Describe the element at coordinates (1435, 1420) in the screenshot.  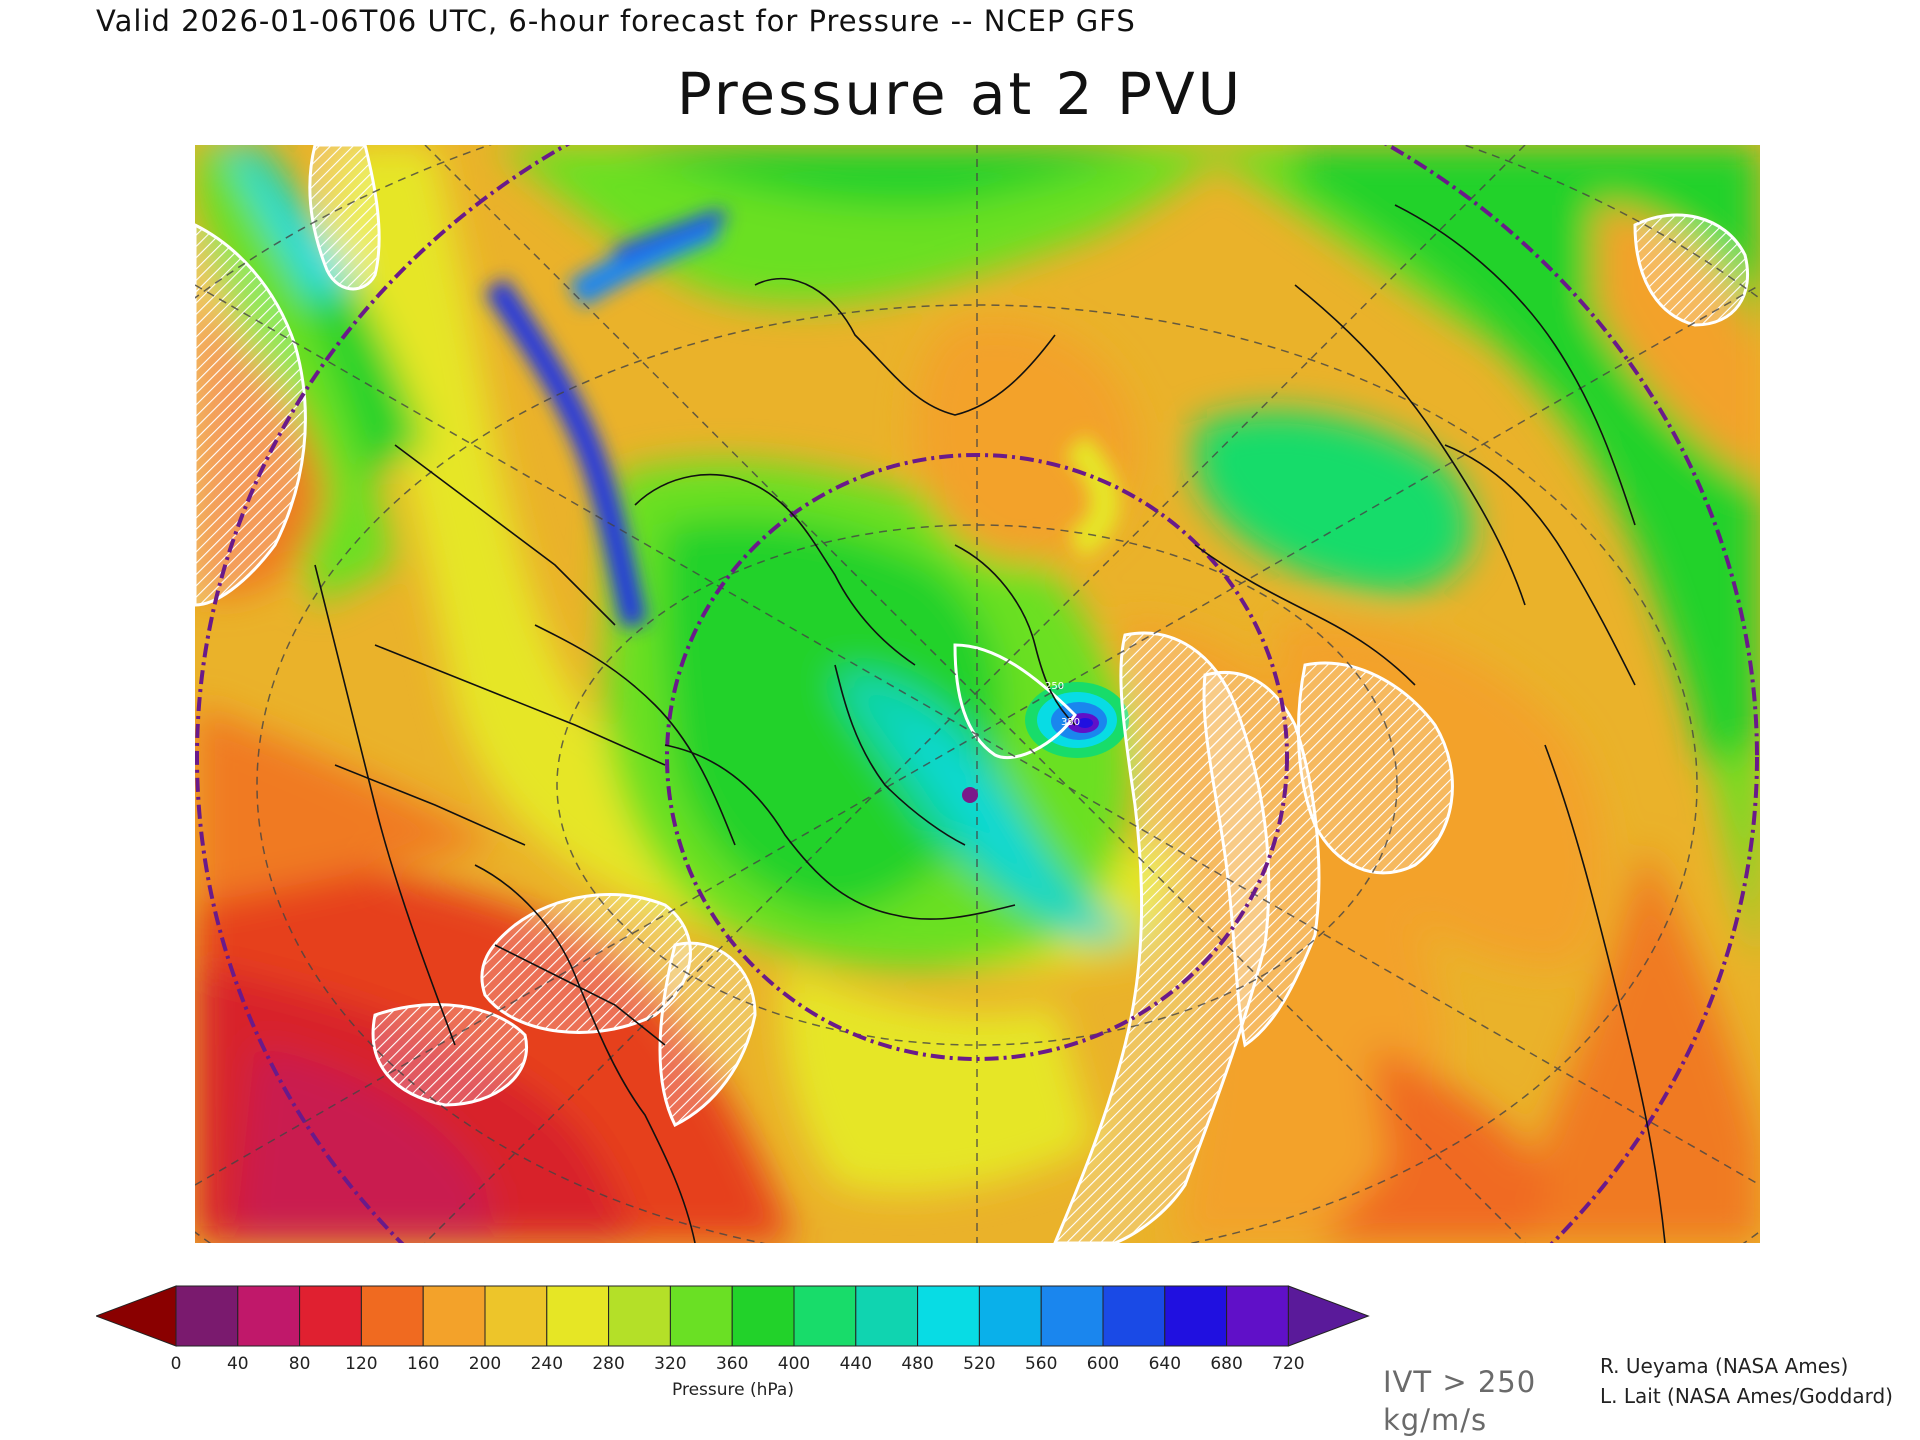
I see `ivt-legend-line2: kg/m/s` at that location.